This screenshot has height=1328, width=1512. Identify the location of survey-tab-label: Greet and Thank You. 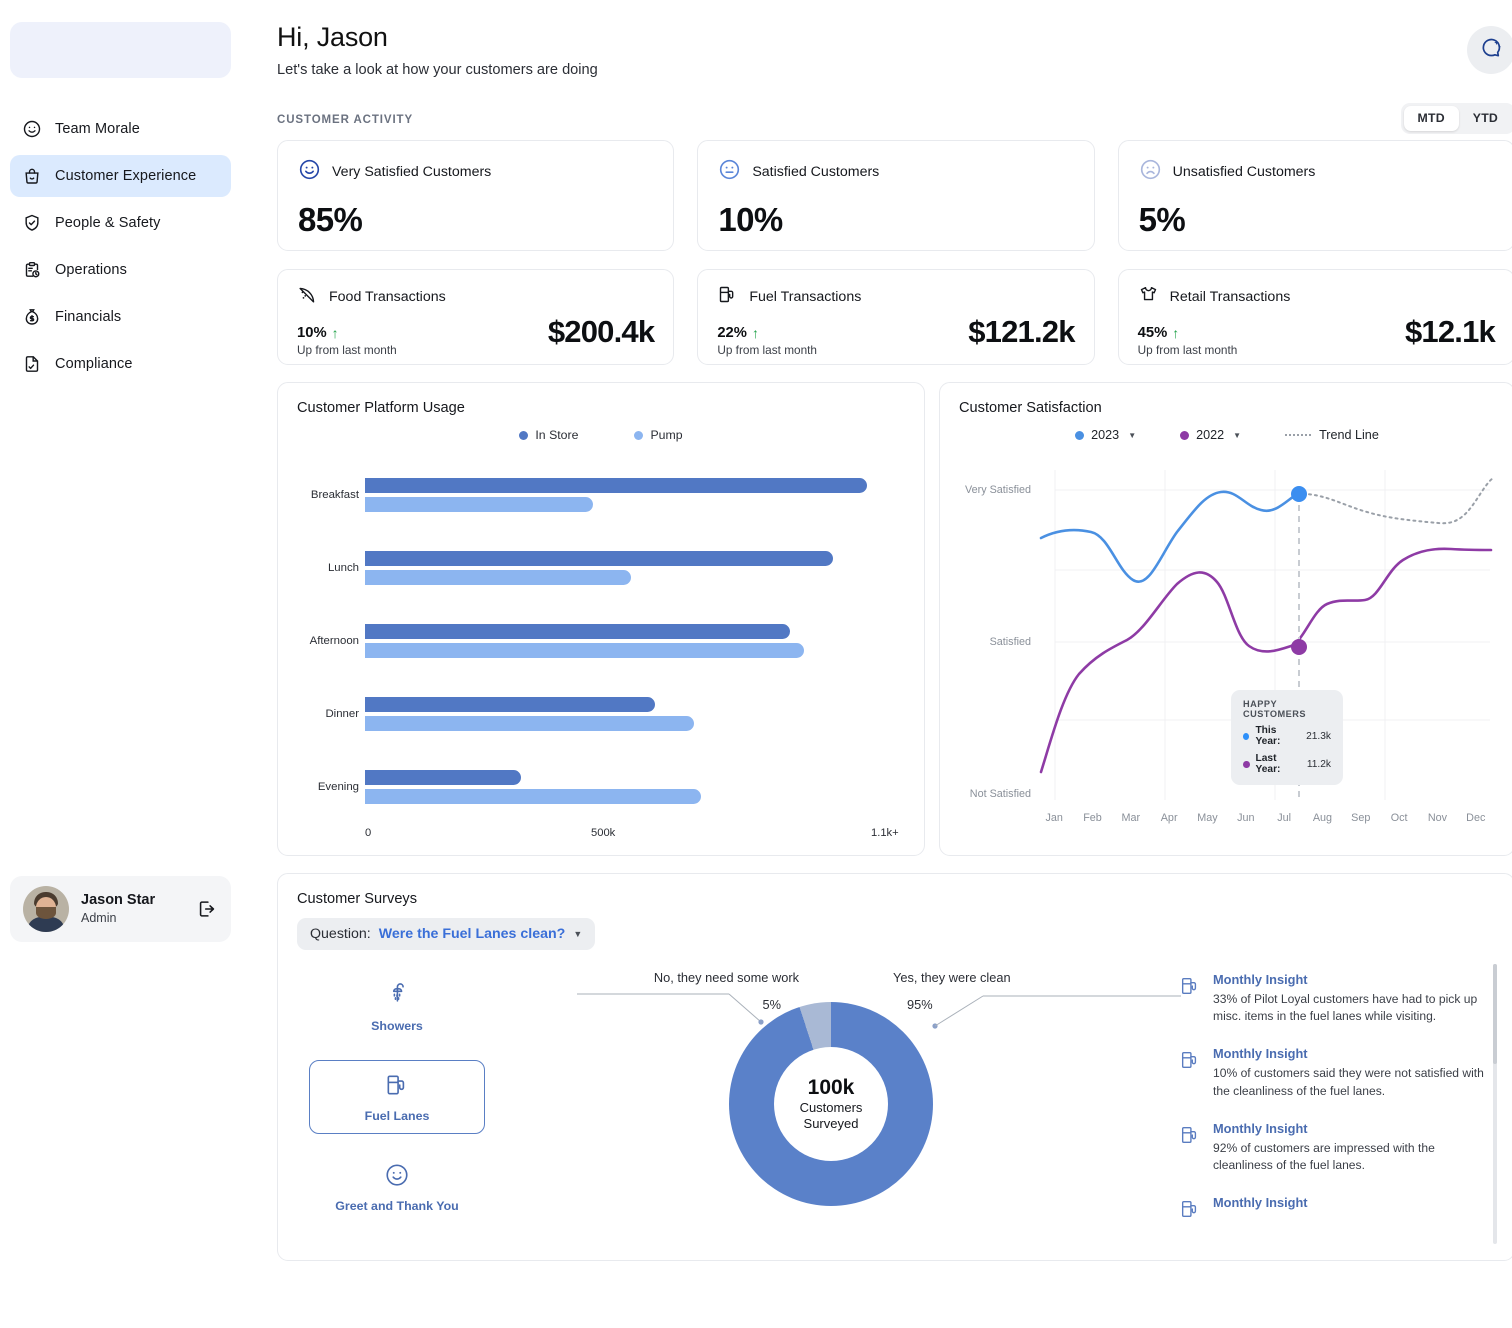
(397, 1205).